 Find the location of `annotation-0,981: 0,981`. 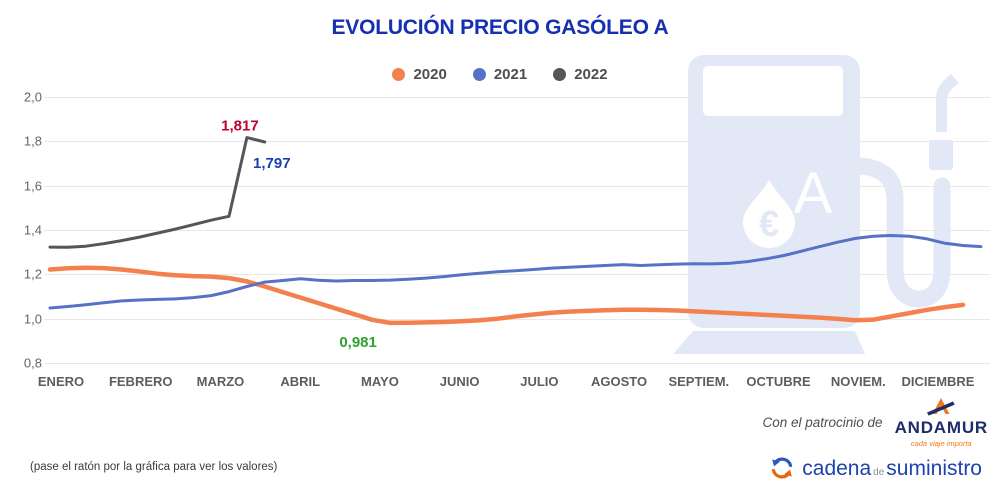

annotation-0,981: 0,981 is located at coordinates (358, 342).